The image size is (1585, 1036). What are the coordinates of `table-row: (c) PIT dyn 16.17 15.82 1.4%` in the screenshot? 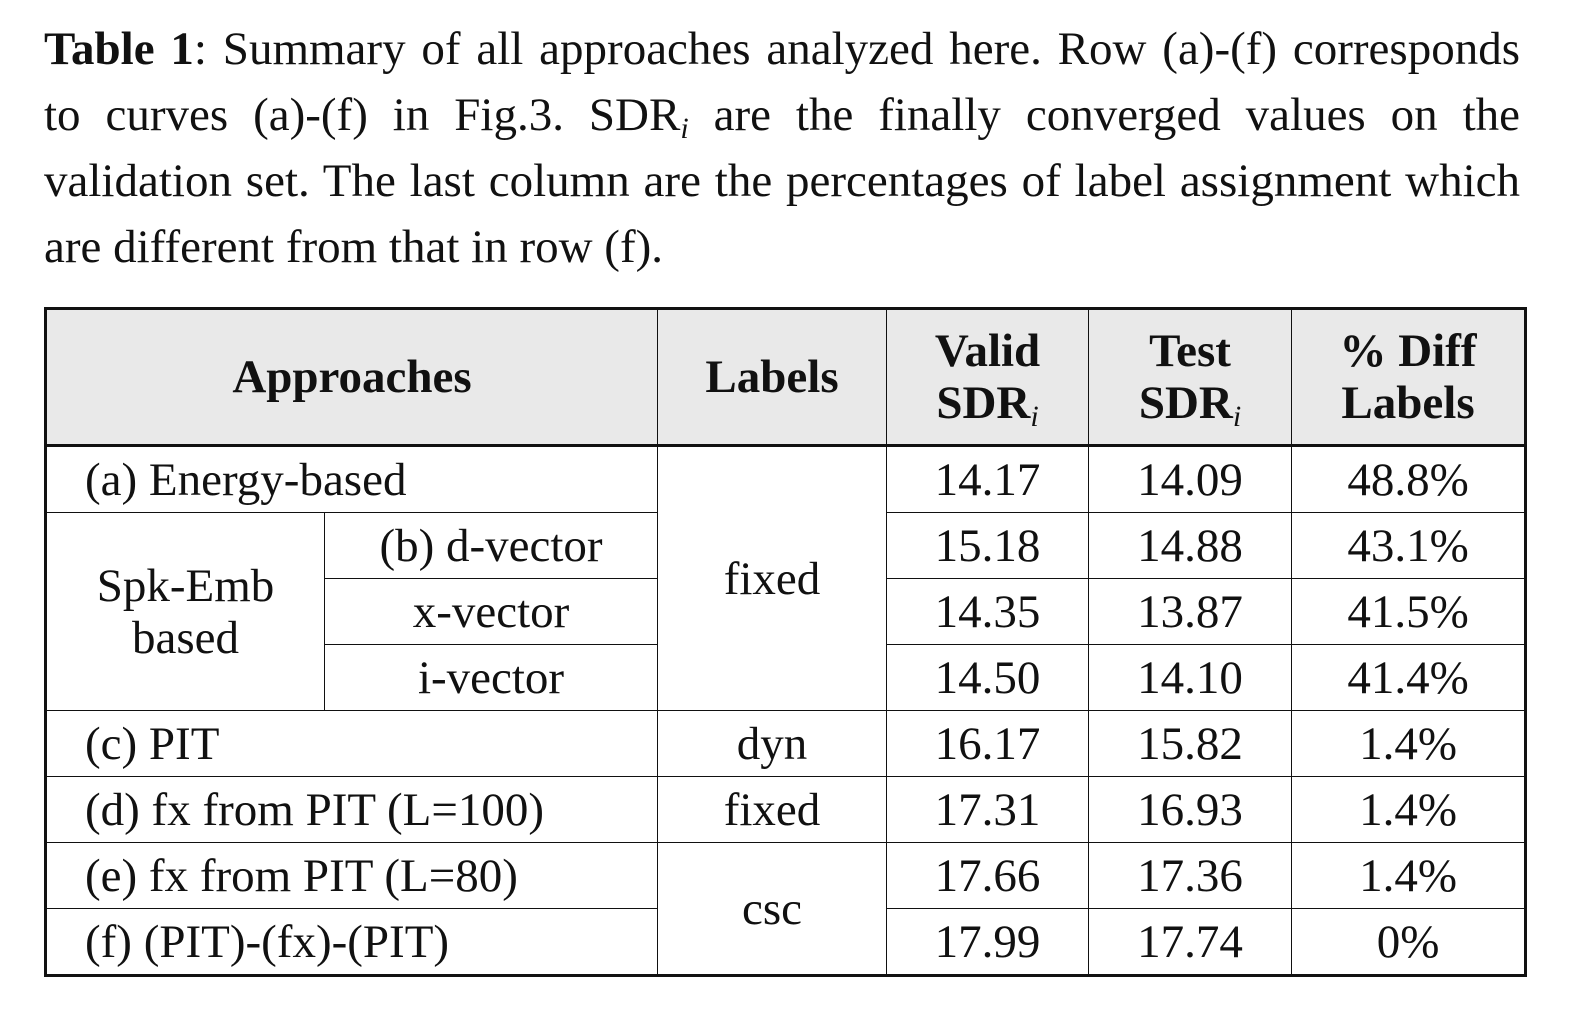 It's located at (785, 743).